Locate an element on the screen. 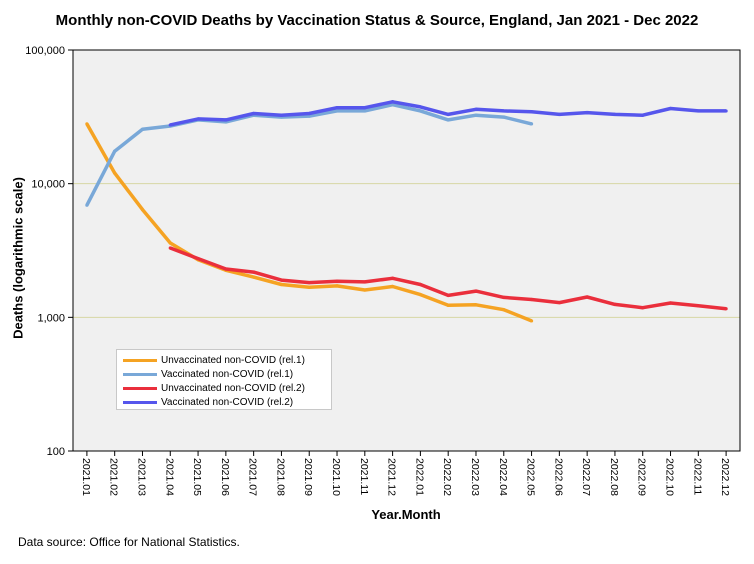  x-tick-label: 2021.07 is located at coordinates (253, 477).